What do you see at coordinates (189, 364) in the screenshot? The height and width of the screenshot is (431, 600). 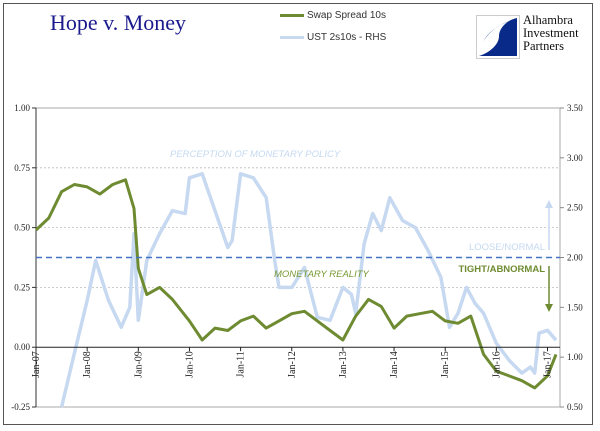 I see `x-tick-label: Jan-10` at bounding box center [189, 364].